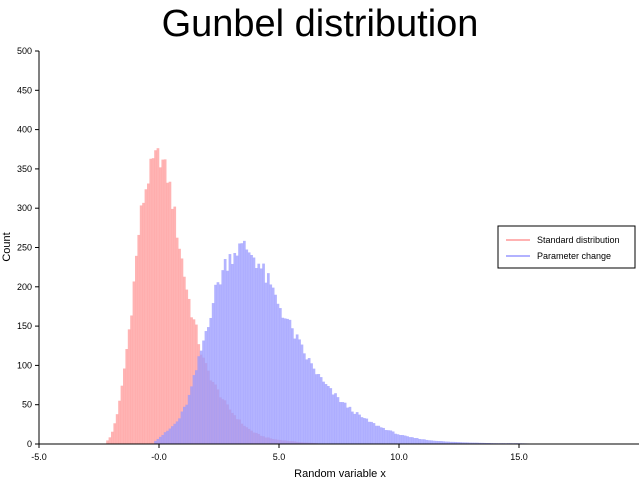 Image resolution: width=640 pixels, height=480 pixels. I want to click on legend-box, so click(566, 247).